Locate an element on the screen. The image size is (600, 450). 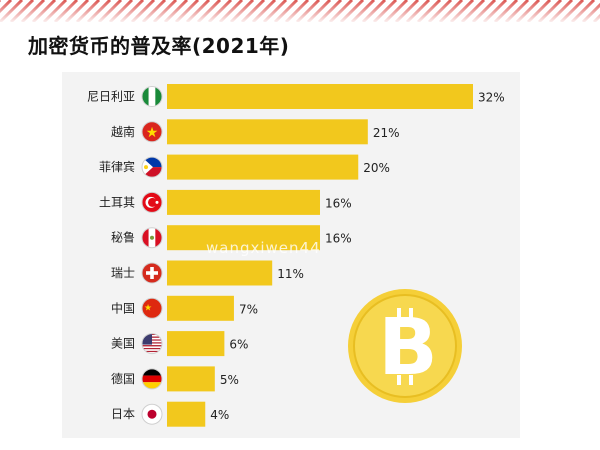
category-label: 美国 is located at coordinates (123, 344).